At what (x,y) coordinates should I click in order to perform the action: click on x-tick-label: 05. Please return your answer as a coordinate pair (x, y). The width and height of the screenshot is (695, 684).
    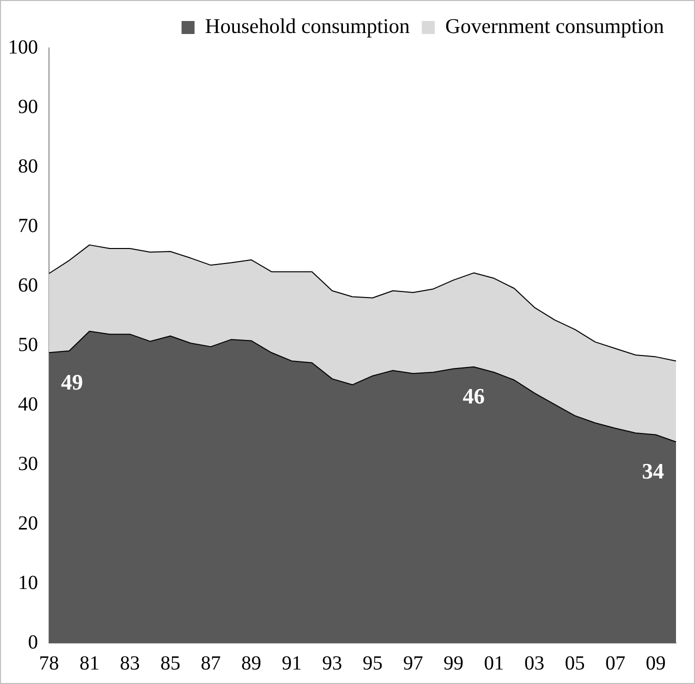
    Looking at the image, I should click on (574, 663).